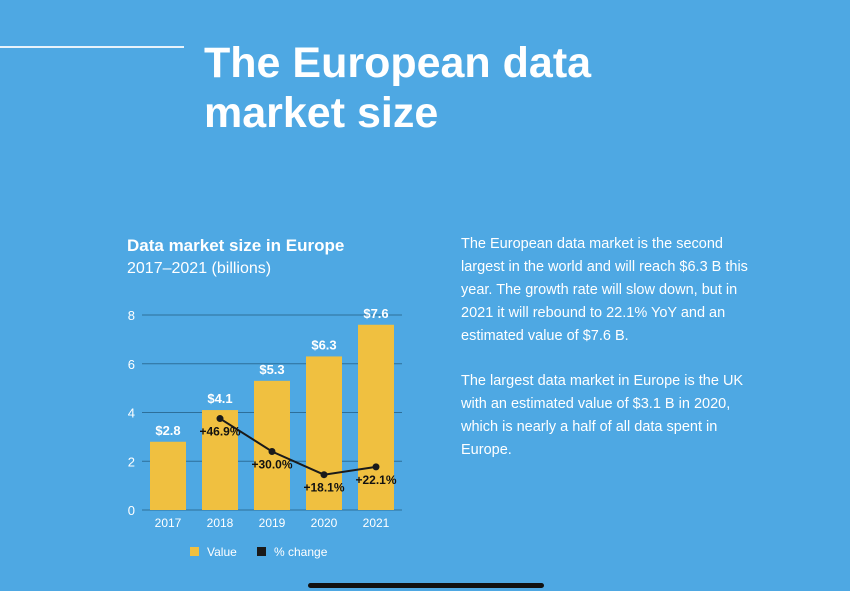  I want to click on bar-2021, so click(376, 417).